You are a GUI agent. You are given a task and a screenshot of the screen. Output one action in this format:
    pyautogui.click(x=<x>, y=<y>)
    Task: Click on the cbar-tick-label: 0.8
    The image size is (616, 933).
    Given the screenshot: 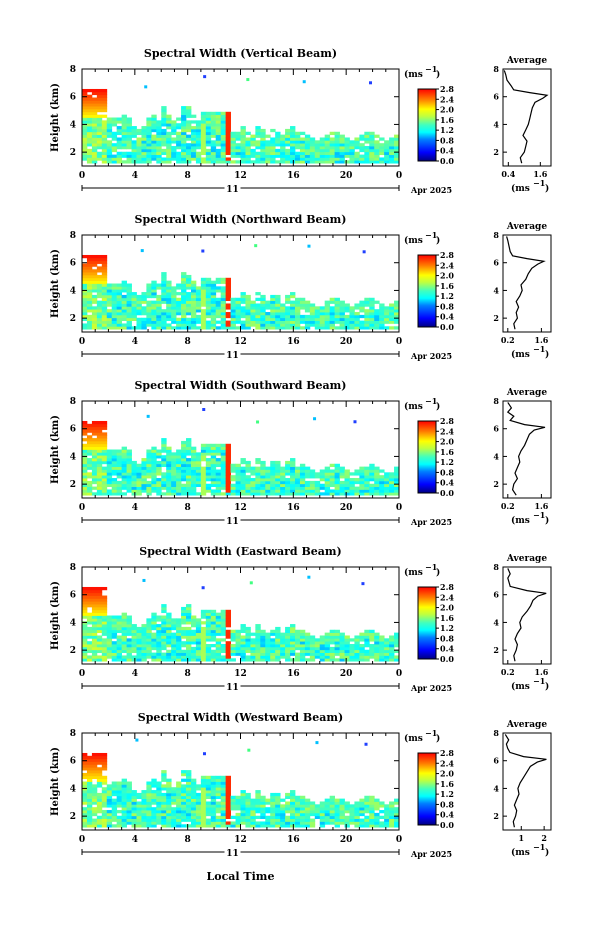 What is the action you would take?
    pyautogui.click(x=447, y=638)
    